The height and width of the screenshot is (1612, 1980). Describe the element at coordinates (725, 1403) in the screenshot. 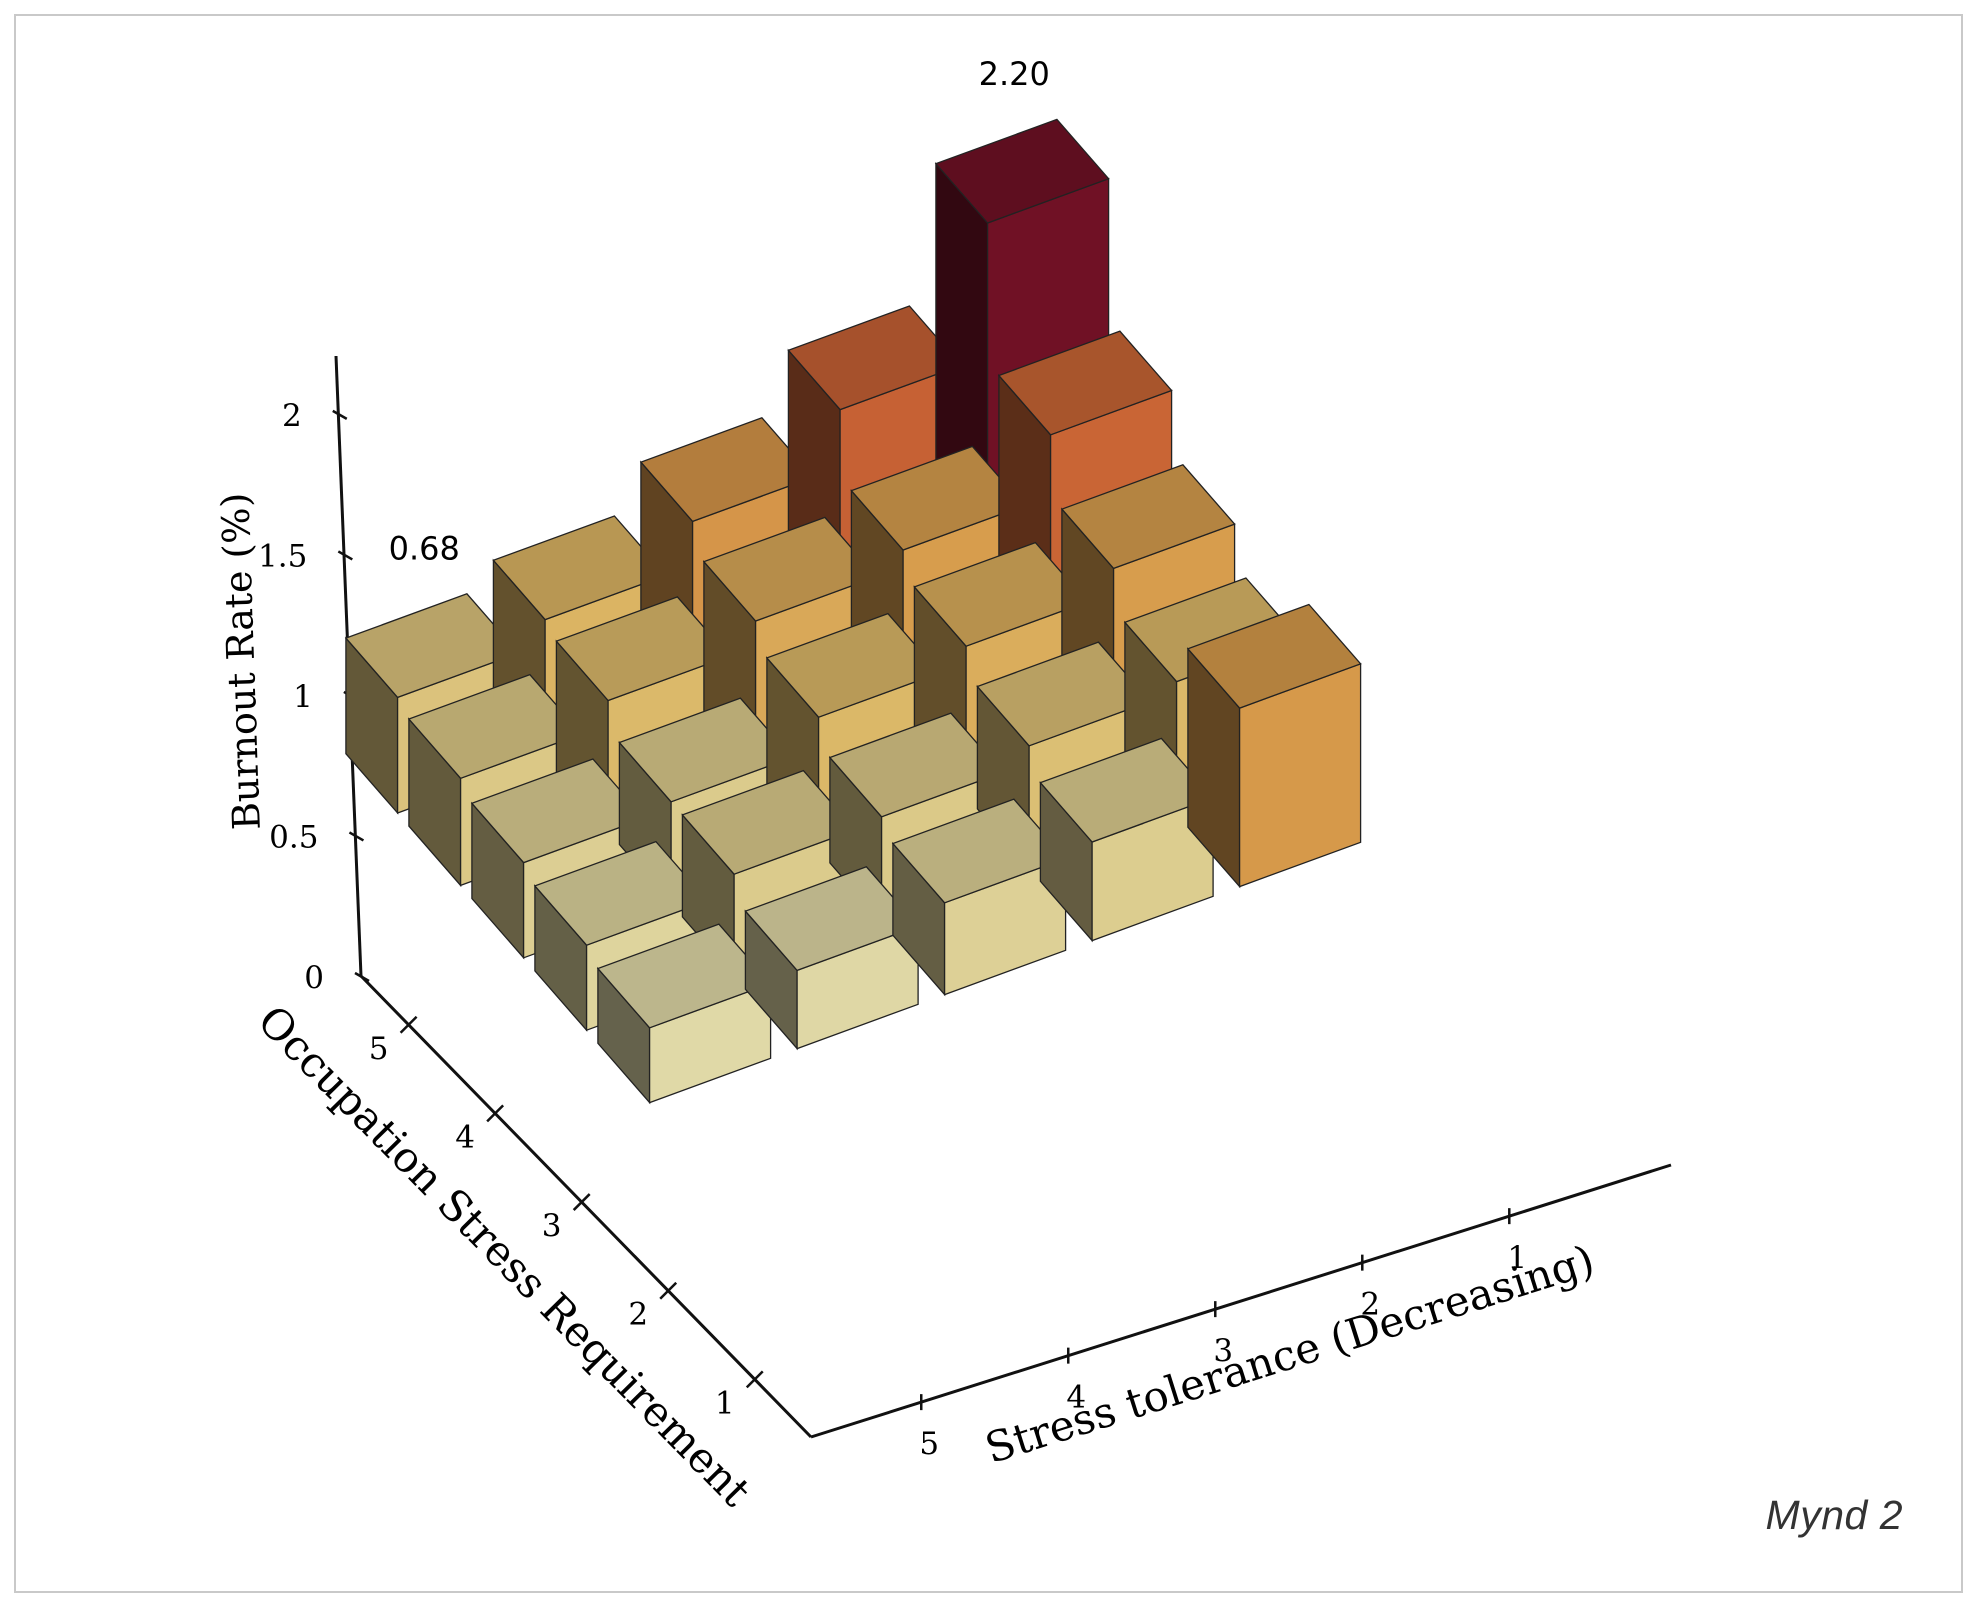

I see `occupation-tick-label: 1` at that location.